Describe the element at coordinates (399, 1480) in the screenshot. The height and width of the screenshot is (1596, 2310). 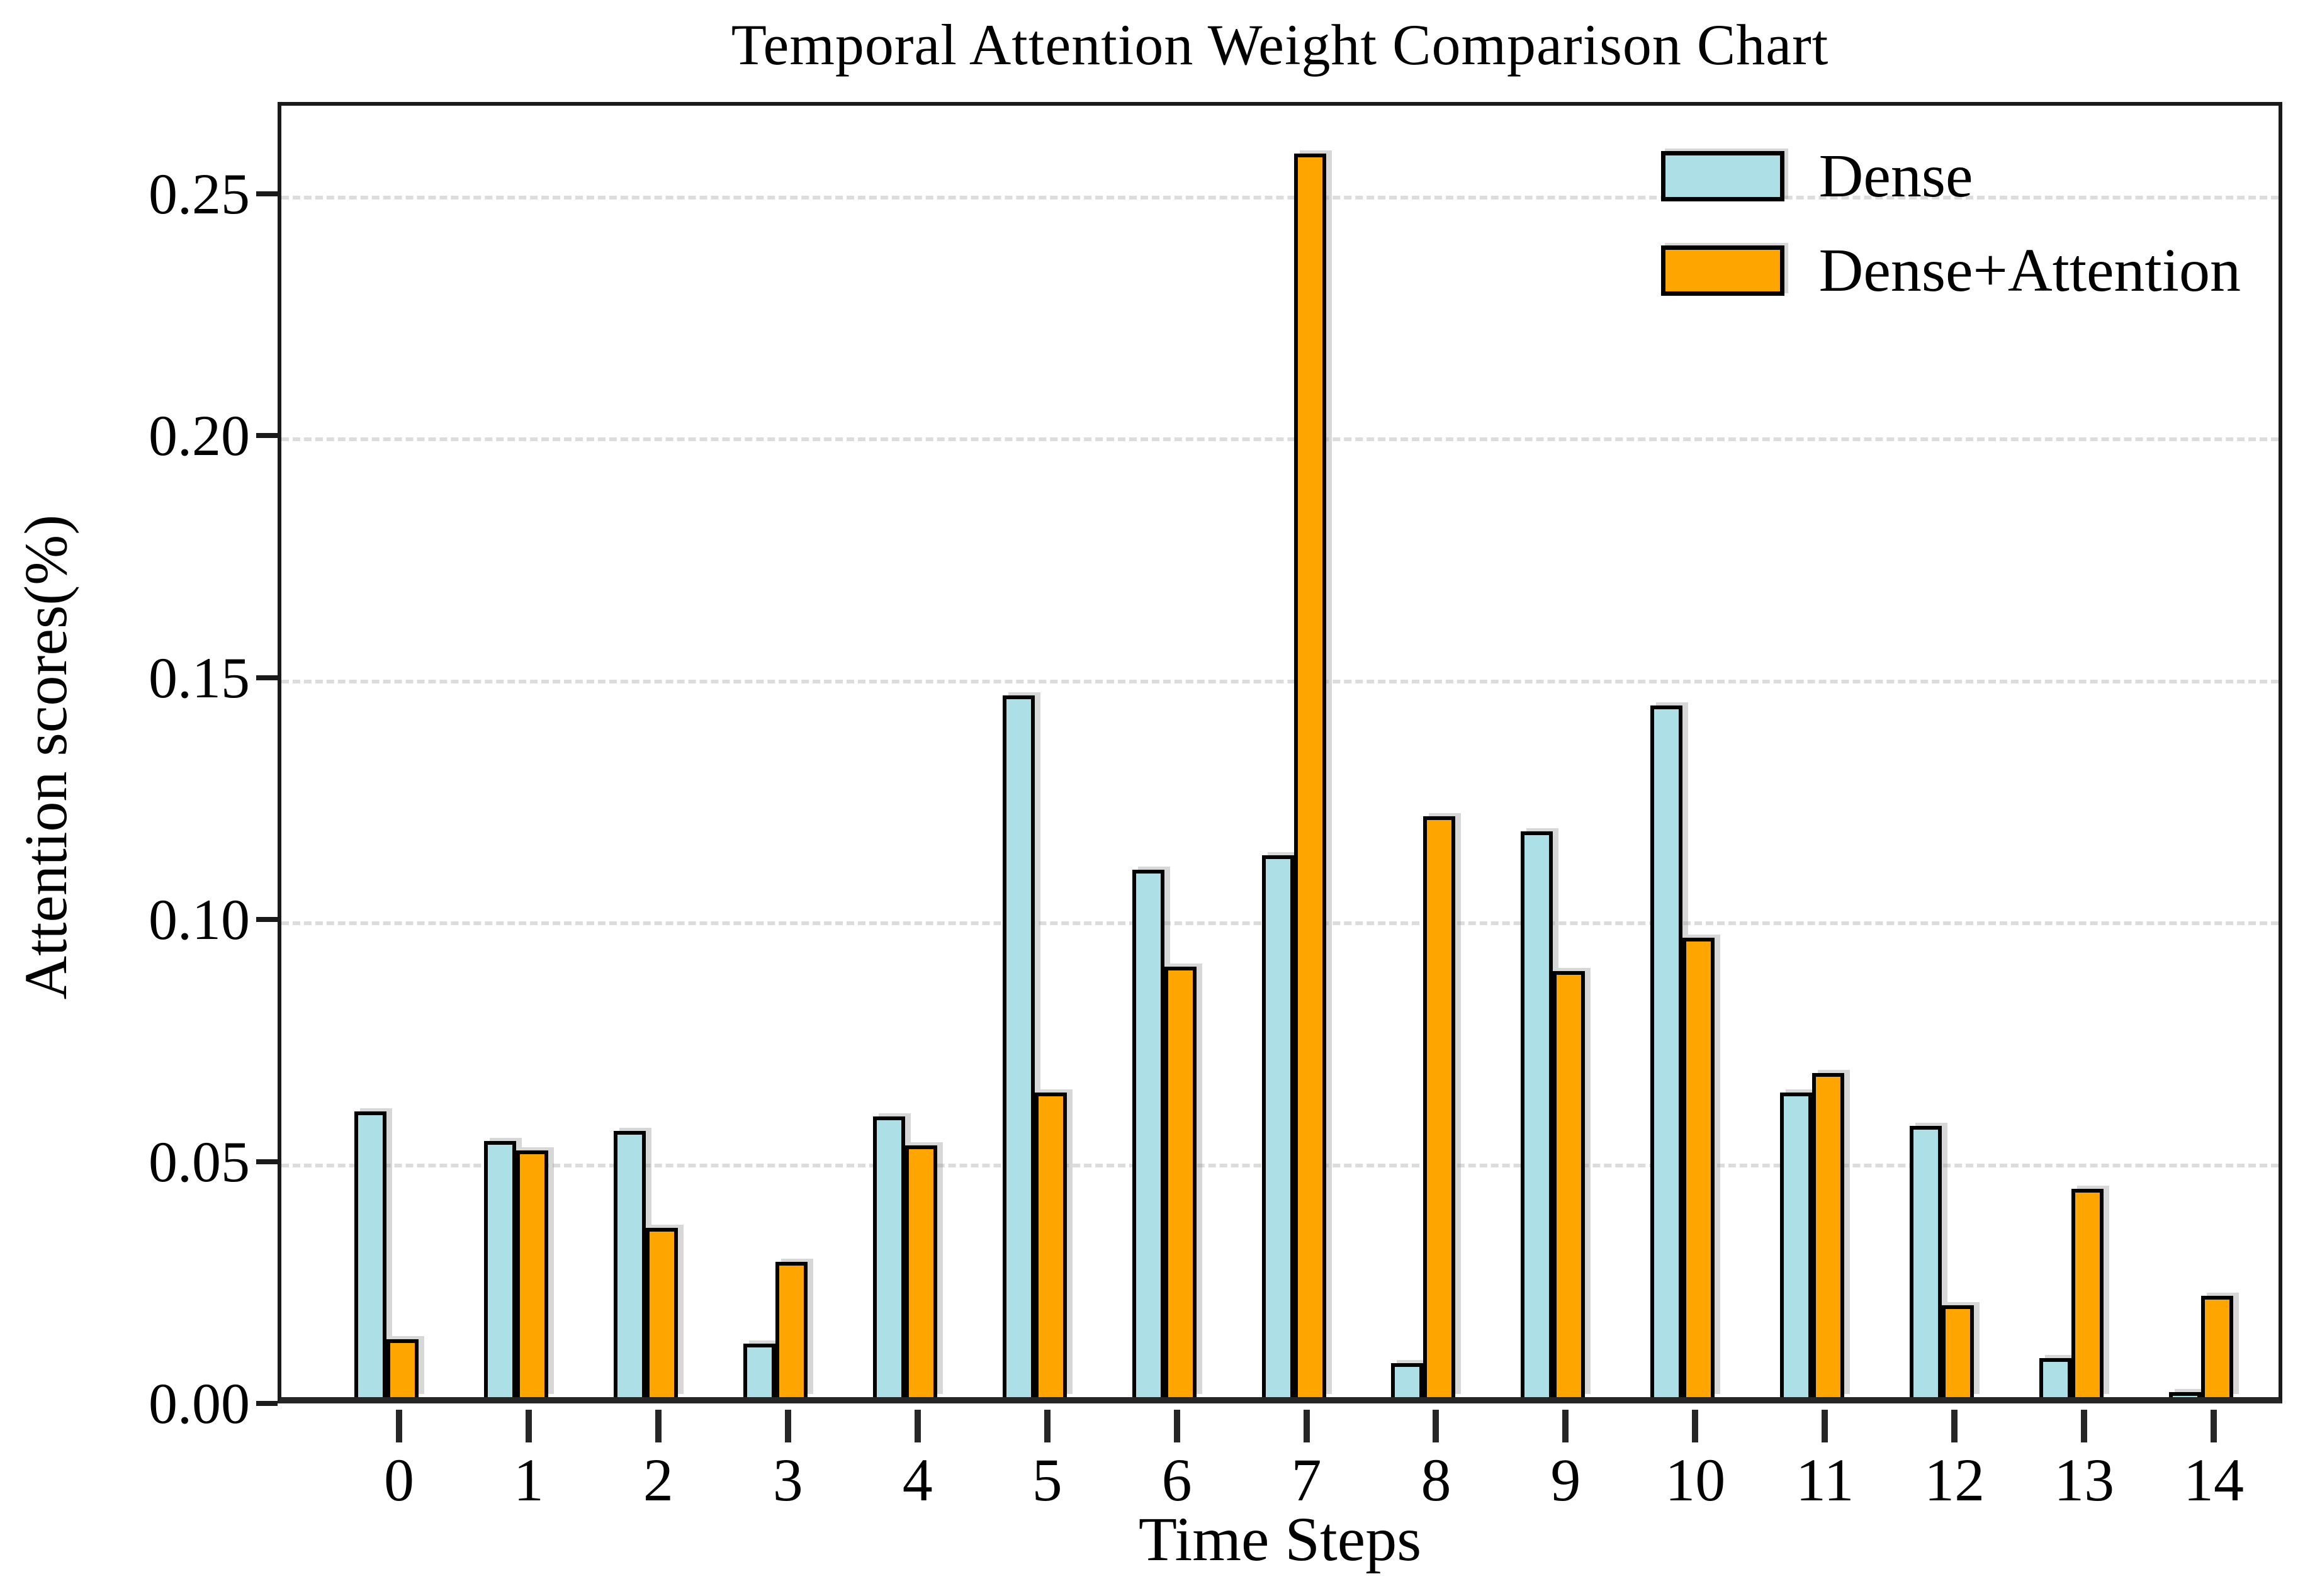
I see `x-tick-label: 0` at that location.